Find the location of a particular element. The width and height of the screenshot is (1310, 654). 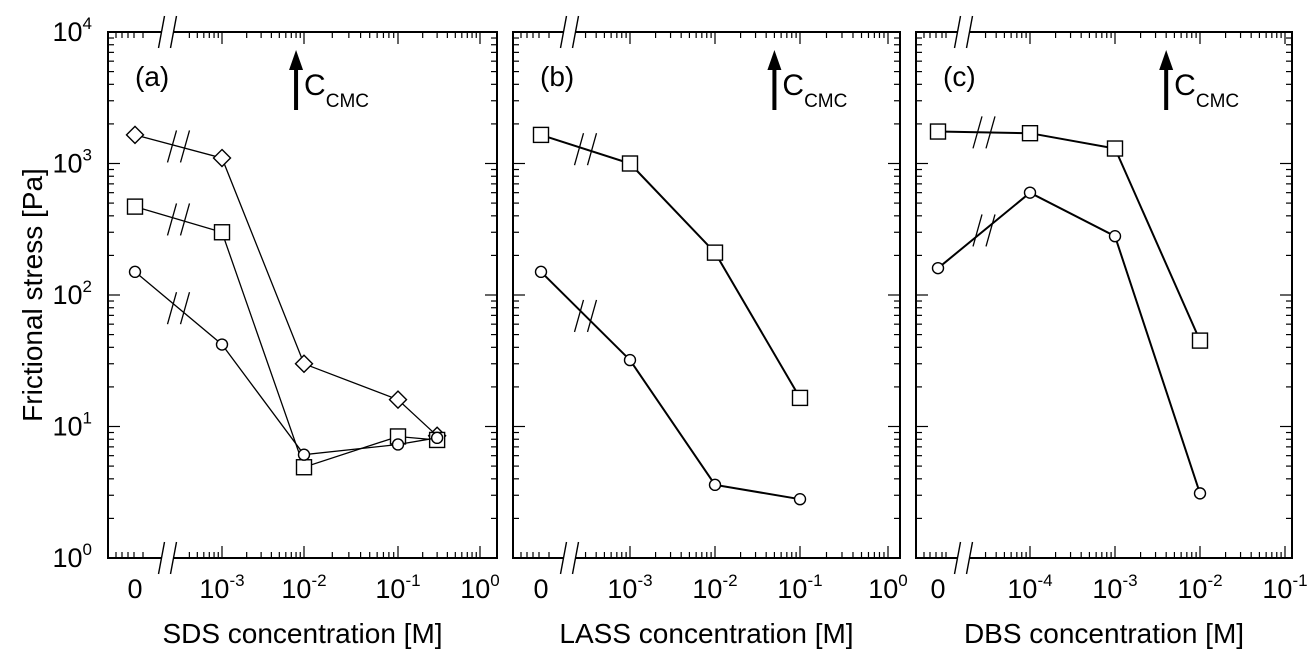

panel-2-x-axis-label: LASS concentration [M] is located at coordinates (706, 633).